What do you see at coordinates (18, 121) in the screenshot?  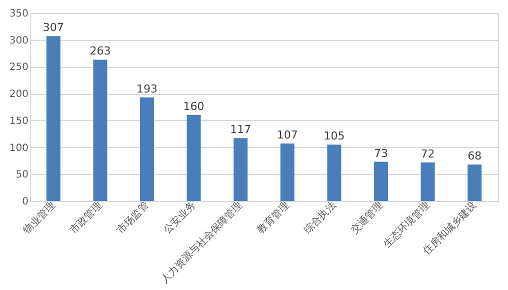 I see `y-tick-label: 150` at bounding box center [18, 121].